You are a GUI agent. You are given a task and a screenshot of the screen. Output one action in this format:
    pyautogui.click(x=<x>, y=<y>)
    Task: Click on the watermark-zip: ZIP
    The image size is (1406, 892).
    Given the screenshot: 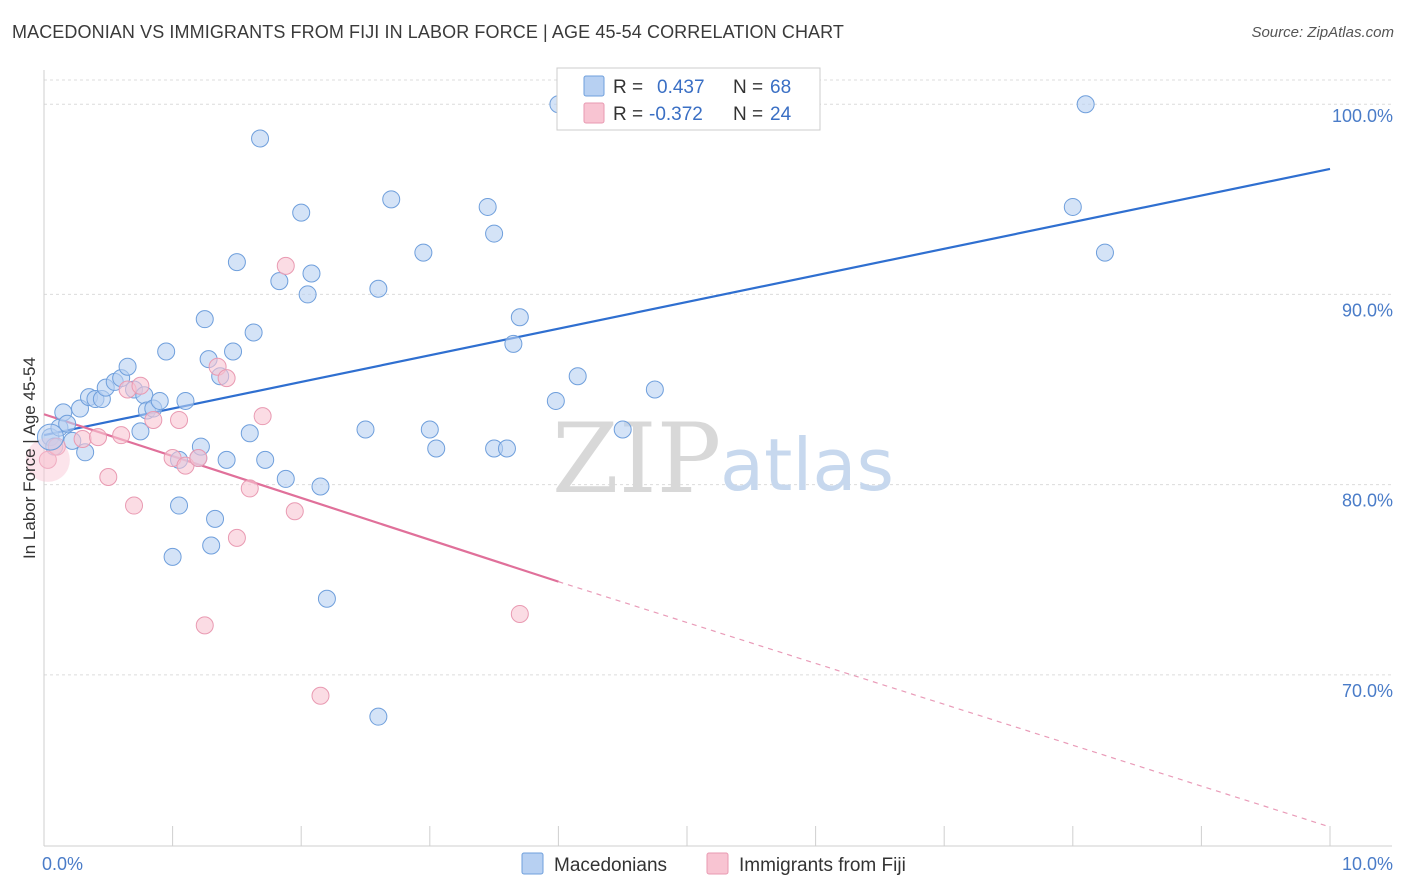 What is the action you would take?
    pyautogui.click(x=636, y=459)
    